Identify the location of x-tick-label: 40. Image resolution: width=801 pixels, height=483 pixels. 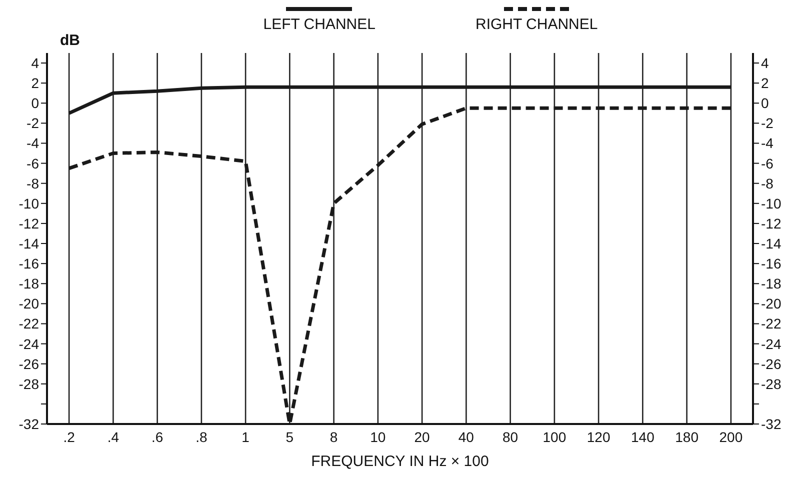
(466, 436).